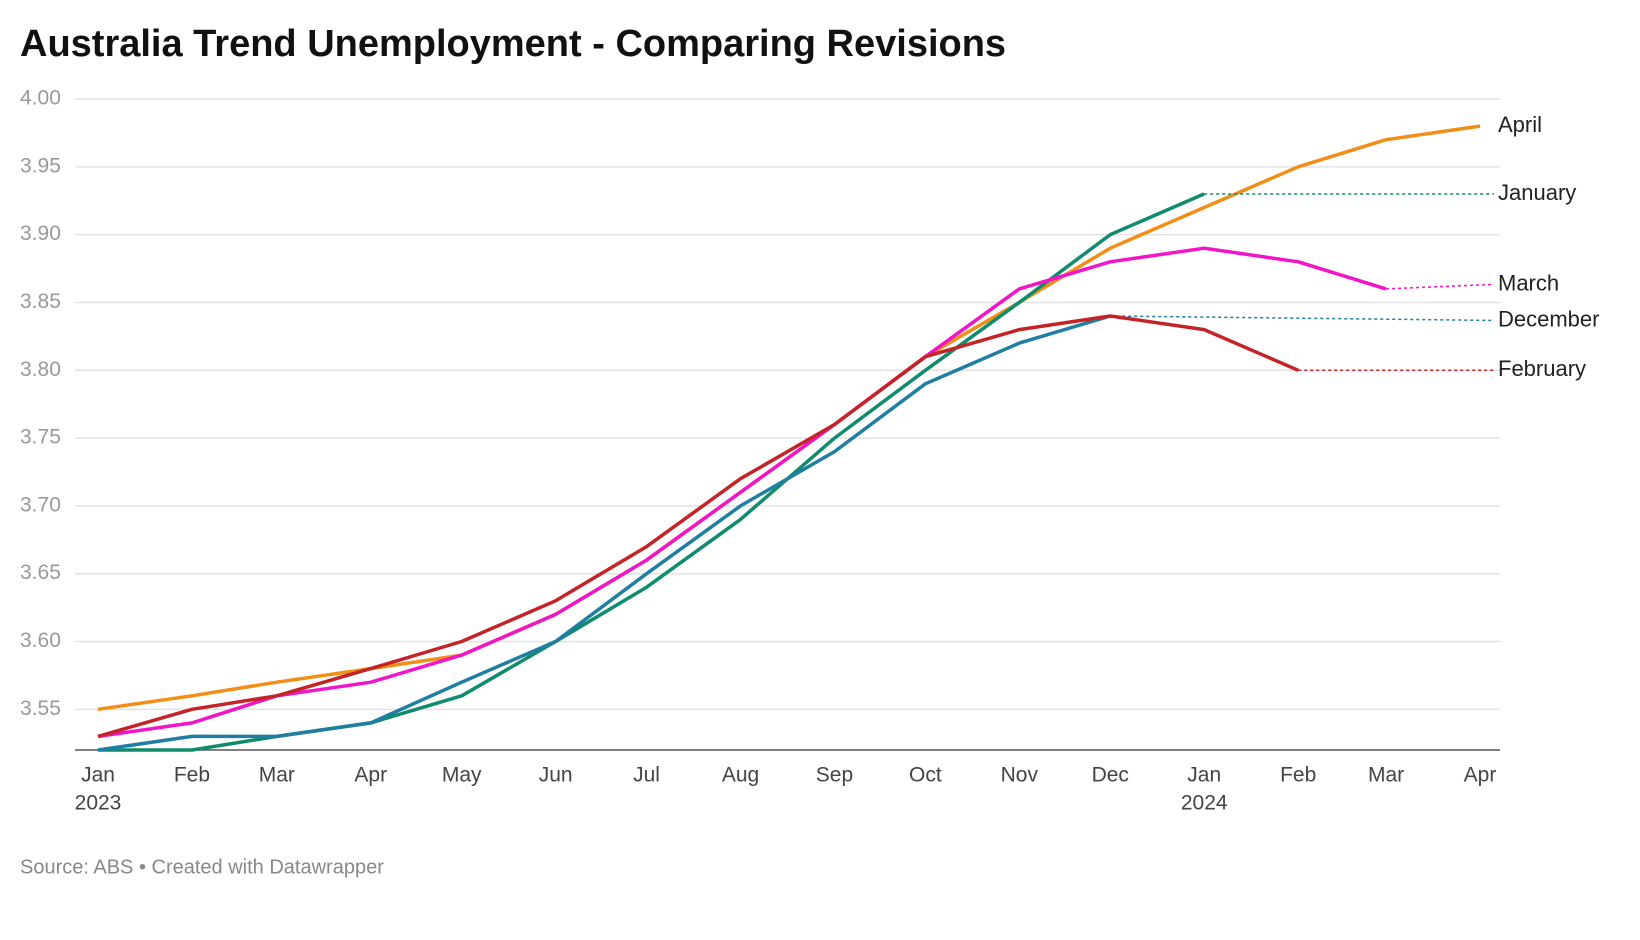  Describe the element at coordinates (40, 233) in the screenshot. I see `y-tick-label: 3.90` at that location.